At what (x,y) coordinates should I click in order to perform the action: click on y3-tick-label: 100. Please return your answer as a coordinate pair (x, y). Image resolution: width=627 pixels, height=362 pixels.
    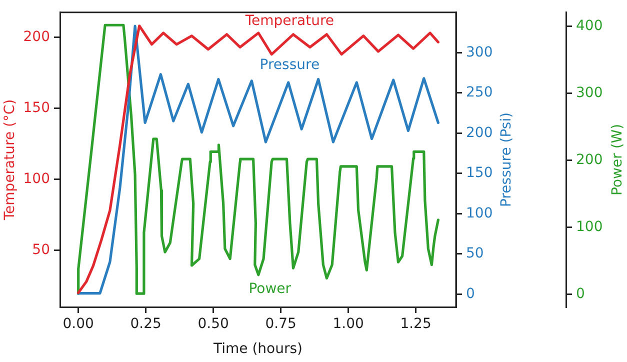
    Looking at the image, I should click on (589, 226).